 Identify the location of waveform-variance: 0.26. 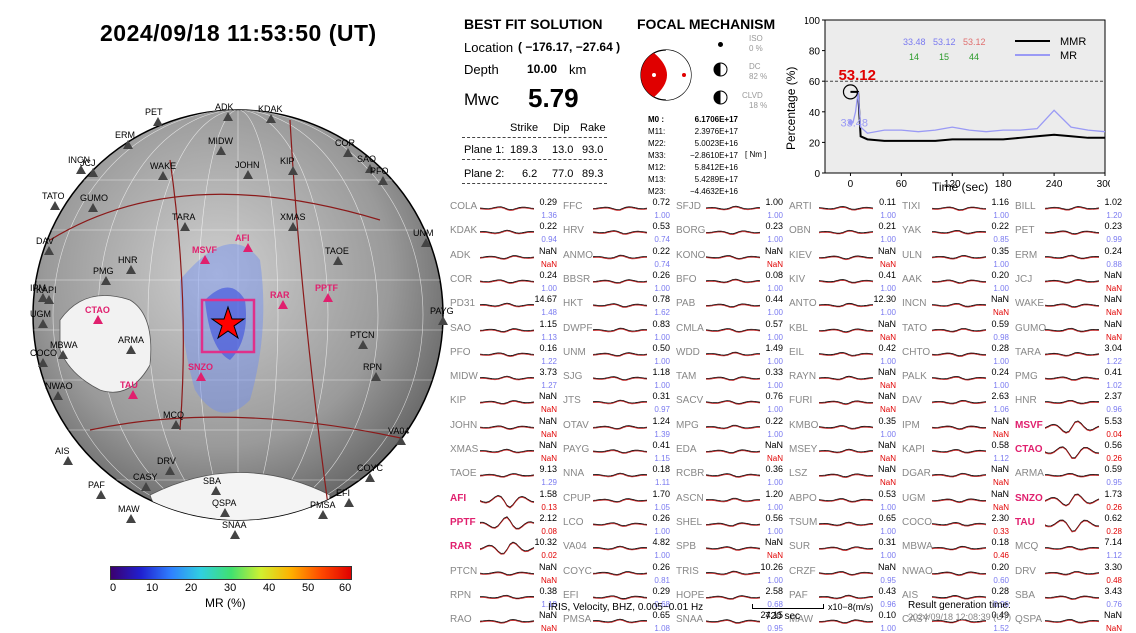
(661, 566).